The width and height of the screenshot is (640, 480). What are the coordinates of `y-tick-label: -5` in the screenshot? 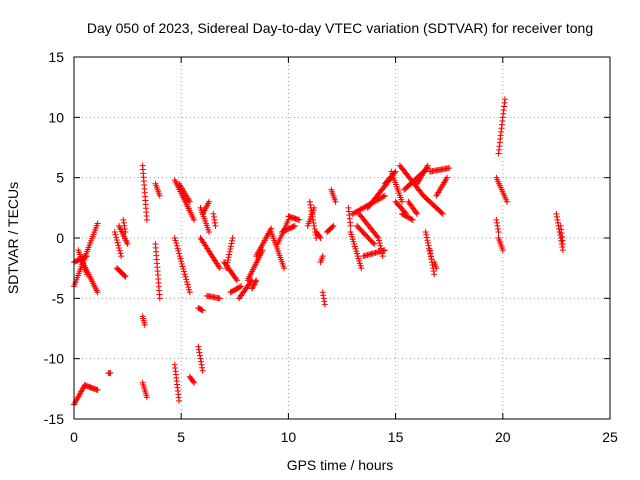 It's located at (58, 298).